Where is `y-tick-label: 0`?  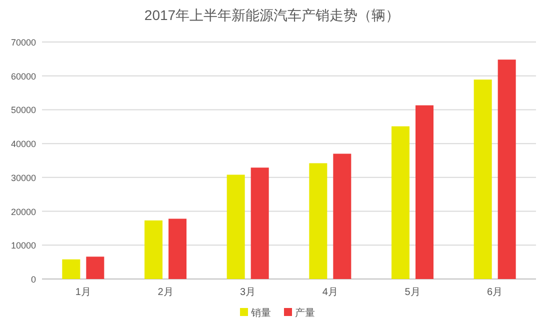 y-tick-label: 0 is located at coordinates (33, 279).